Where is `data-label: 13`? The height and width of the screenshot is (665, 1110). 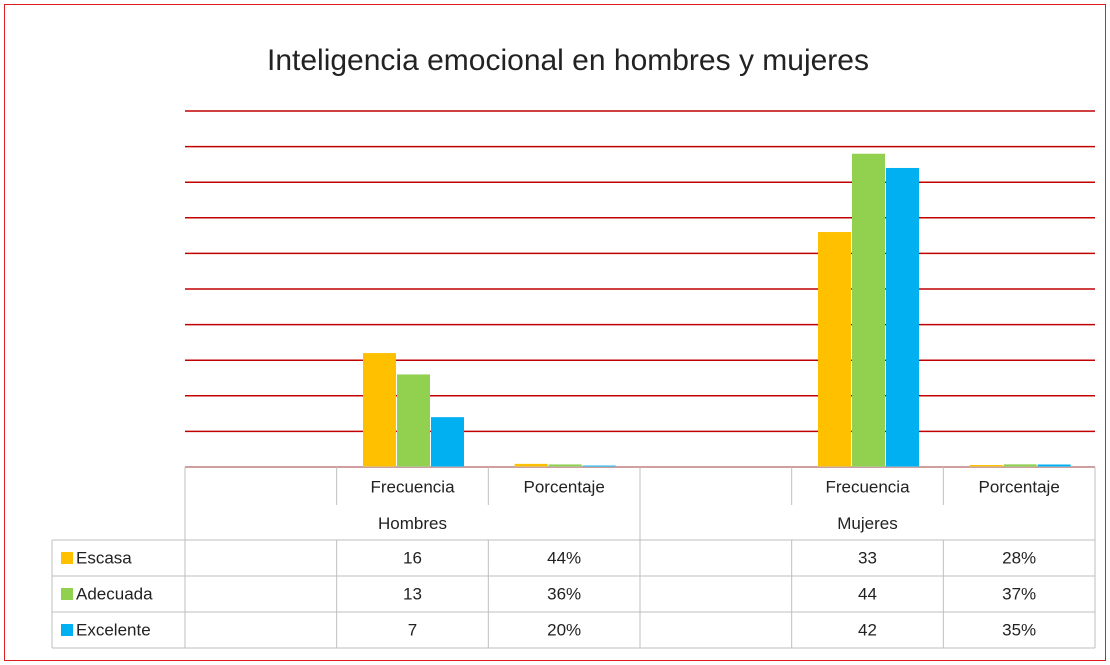 data-label: 13 is located at coordinates (412, 593).